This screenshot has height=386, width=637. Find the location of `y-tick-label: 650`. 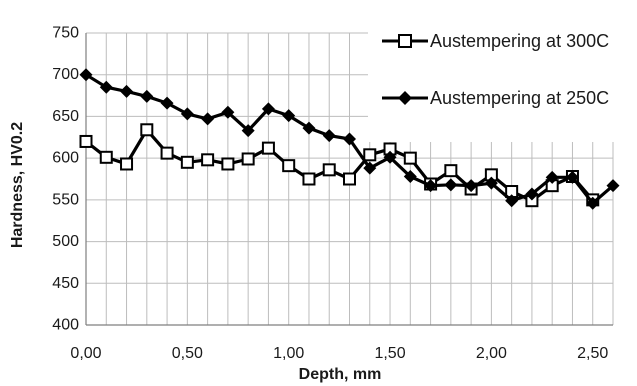

y-tick-label: 650 is located at coordinates (65, 116).